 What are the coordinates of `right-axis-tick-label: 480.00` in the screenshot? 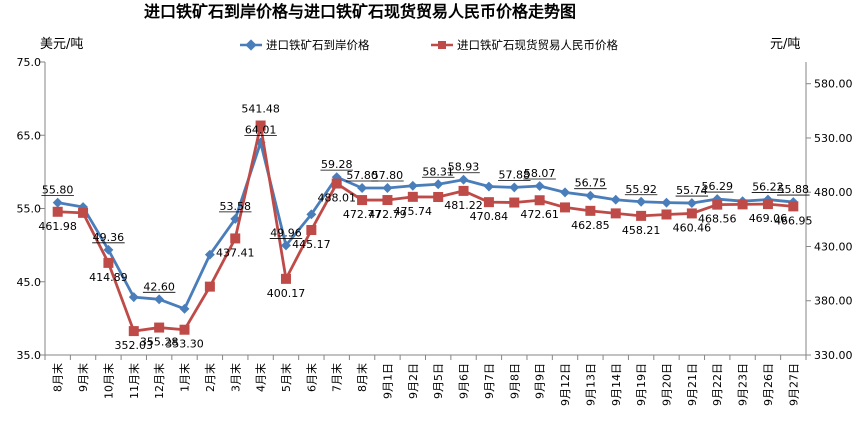 It's located at (833, 192).